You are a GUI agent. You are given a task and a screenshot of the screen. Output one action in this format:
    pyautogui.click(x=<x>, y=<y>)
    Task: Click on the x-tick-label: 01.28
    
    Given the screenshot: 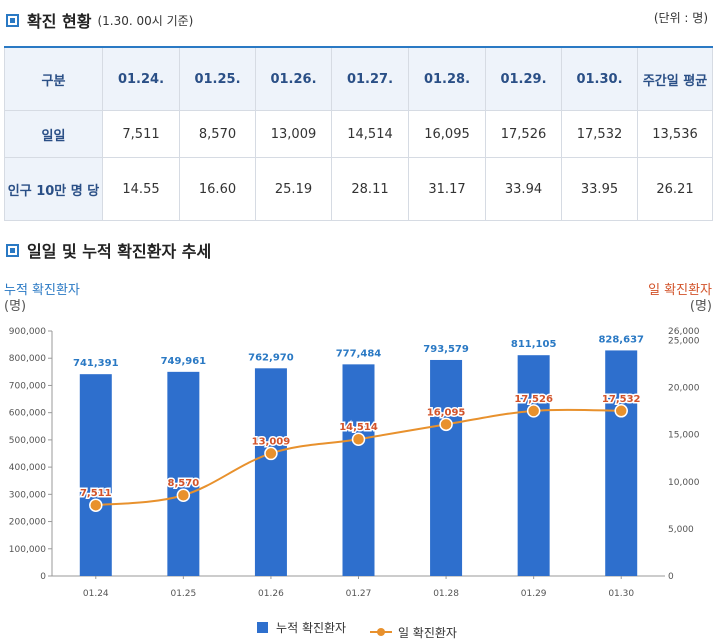 What is the action you would take?
    pyautogui.click(x=446, y=594)
    